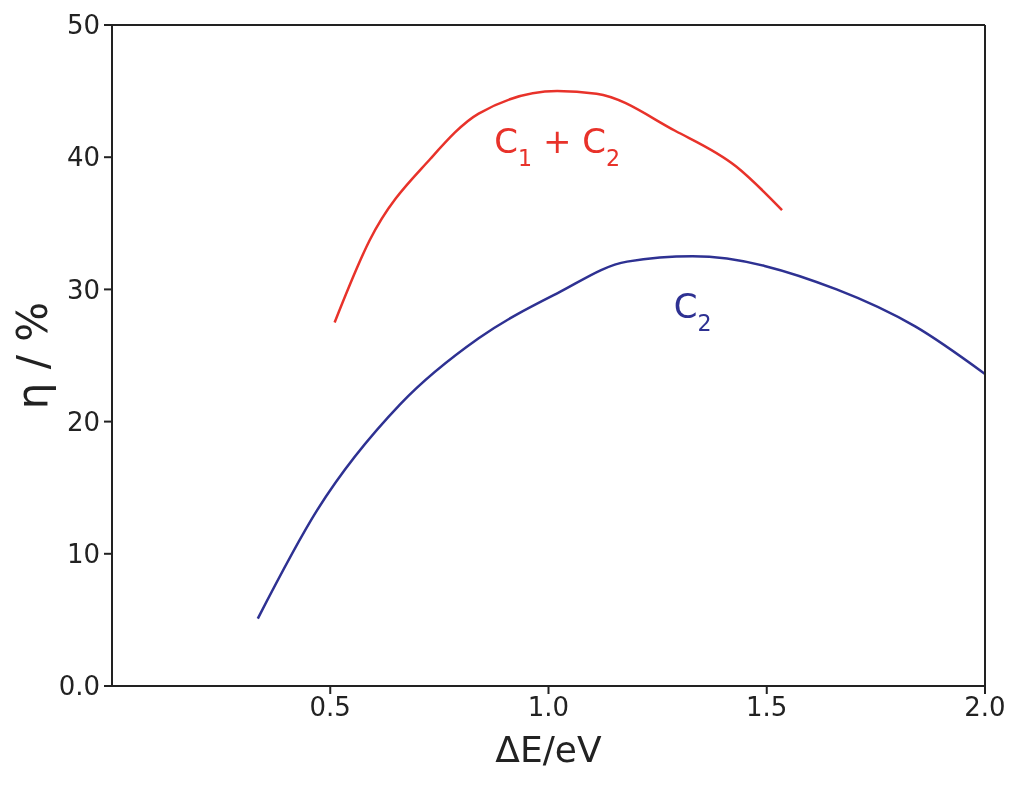 This screenshot has width=1016, height=788. Describe the element at coordinates (692, 311) in the screenshot. I see `series-label: C$_{2}$` at that location.